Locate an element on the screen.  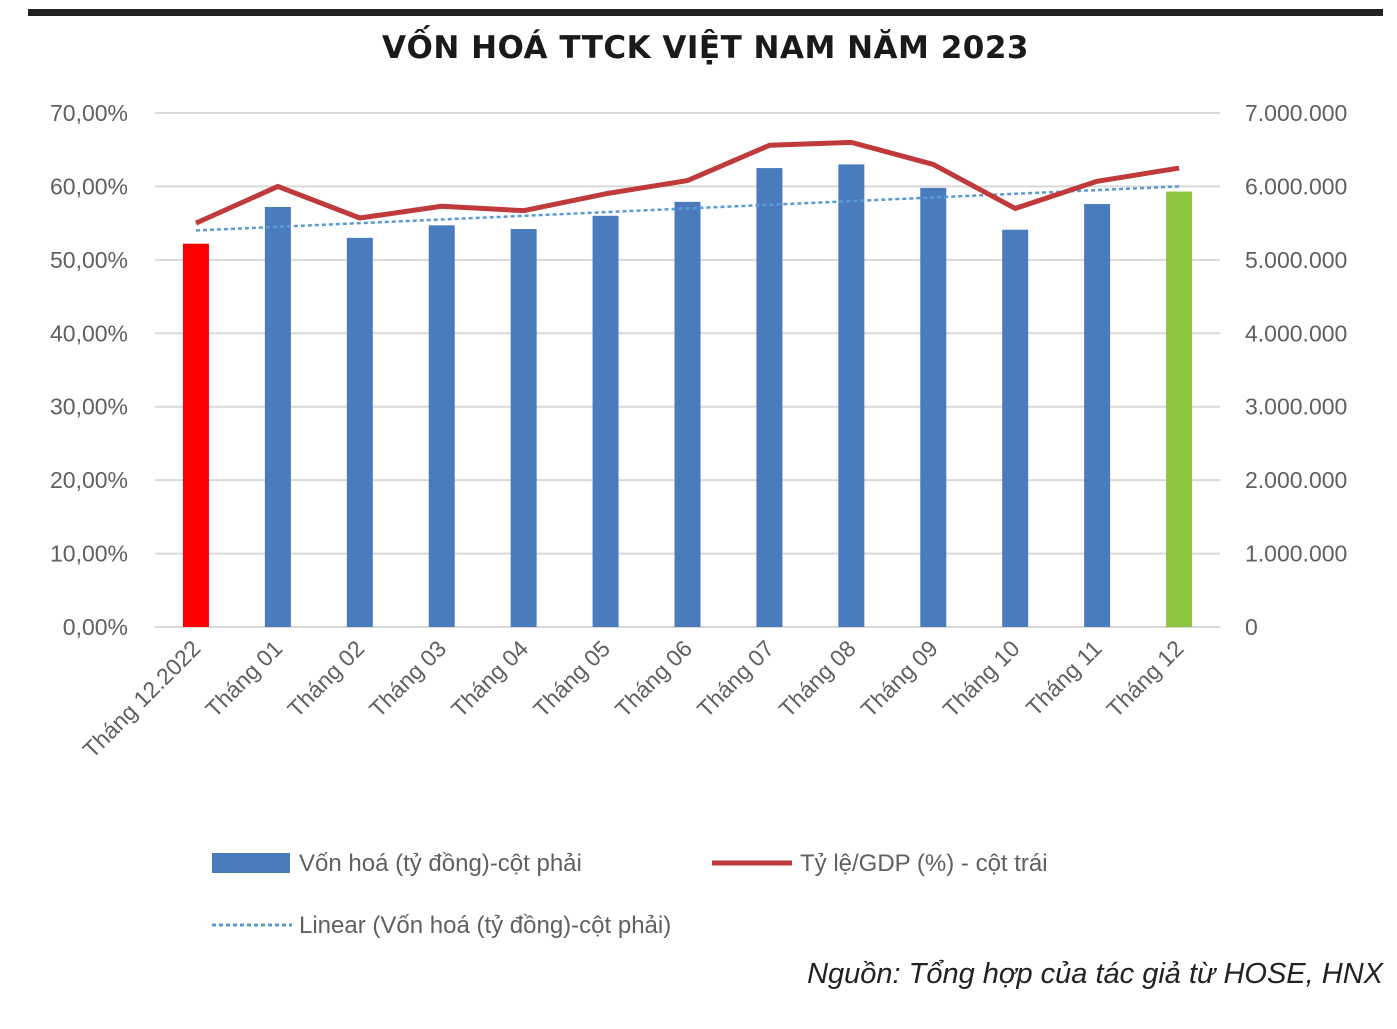
legend-trend-label: Linear (Vốn hoá (tỷ đồng)-cột phải) is located at coordinates (485, 925).